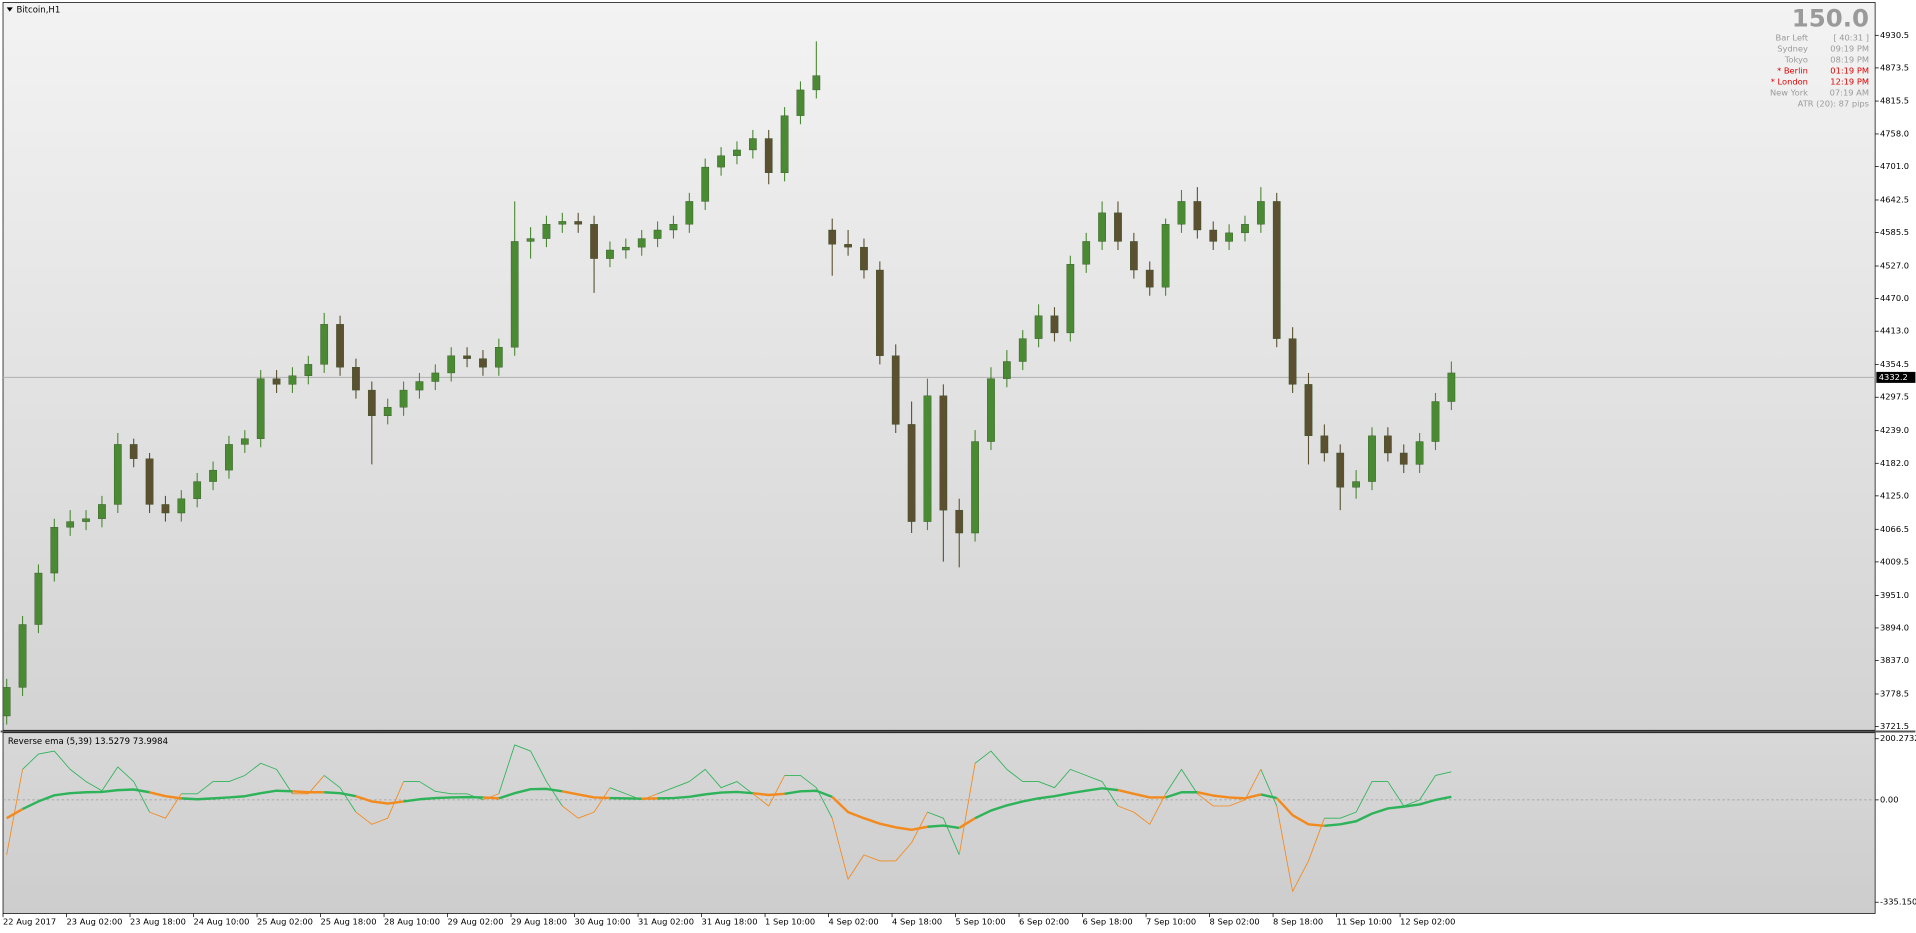 The image size is (1916, 933). I want to click on x-tick-label: 4 Sep 02:00, so click(854, 922).